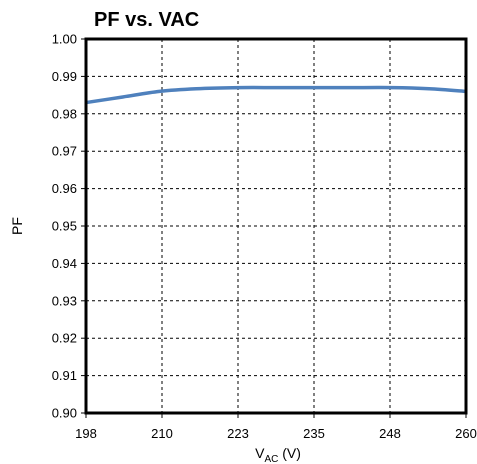 The width and height of the screenshot is (477, 464). I want to click on x-tick-label: 235, so click(314, 433).